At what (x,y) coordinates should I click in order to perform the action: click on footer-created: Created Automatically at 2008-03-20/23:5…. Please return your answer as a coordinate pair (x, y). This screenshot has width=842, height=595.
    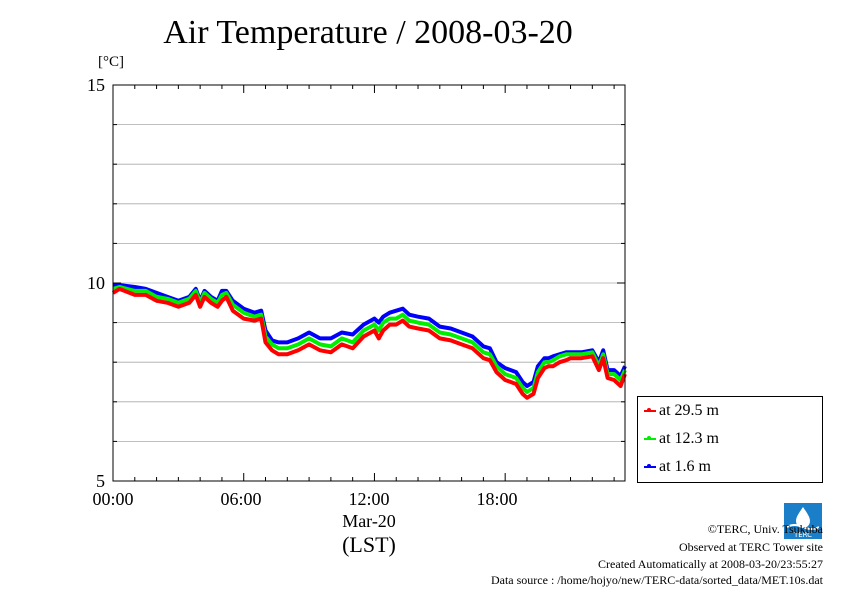
    Looking at the image, I should click on (710, 564).